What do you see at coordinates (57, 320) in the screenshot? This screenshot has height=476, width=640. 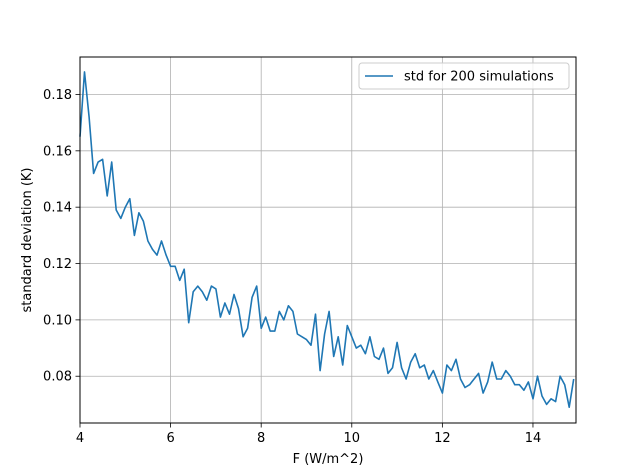 I see `y-tick-label: 0.10` at bounding box center [57, 320].